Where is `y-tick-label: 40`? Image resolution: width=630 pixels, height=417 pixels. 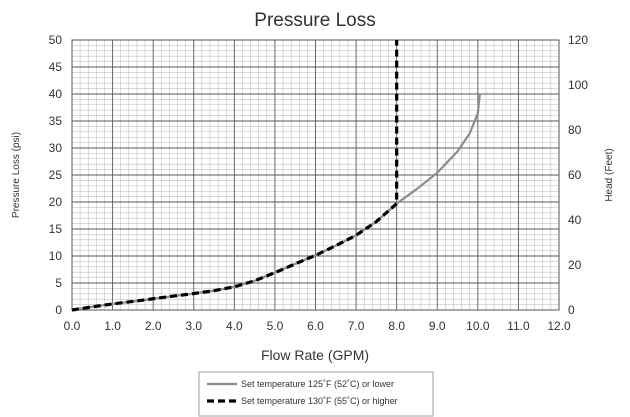
y-tick-label: 40 is located at coordinates (56, 94).